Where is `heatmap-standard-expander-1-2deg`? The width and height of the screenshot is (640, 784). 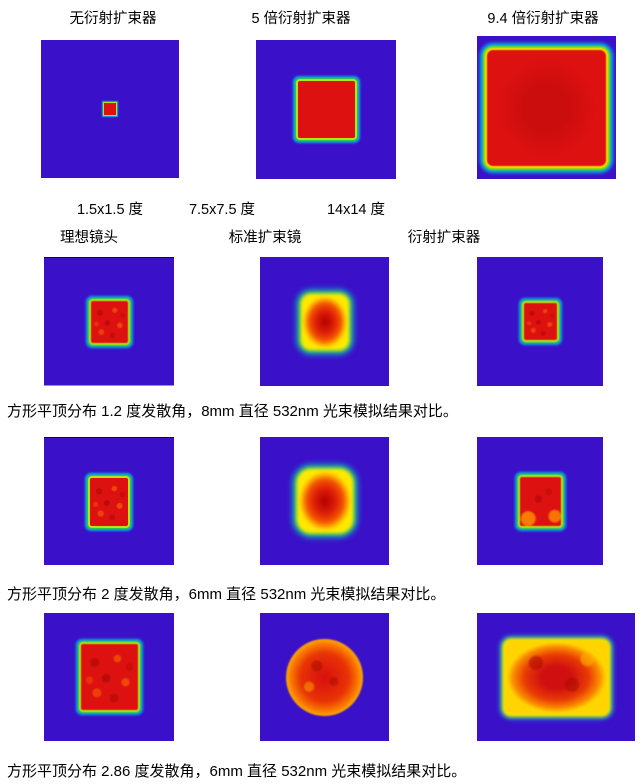
heatmap-standard-expander-1-2deg is located at coordinates (324, 321).